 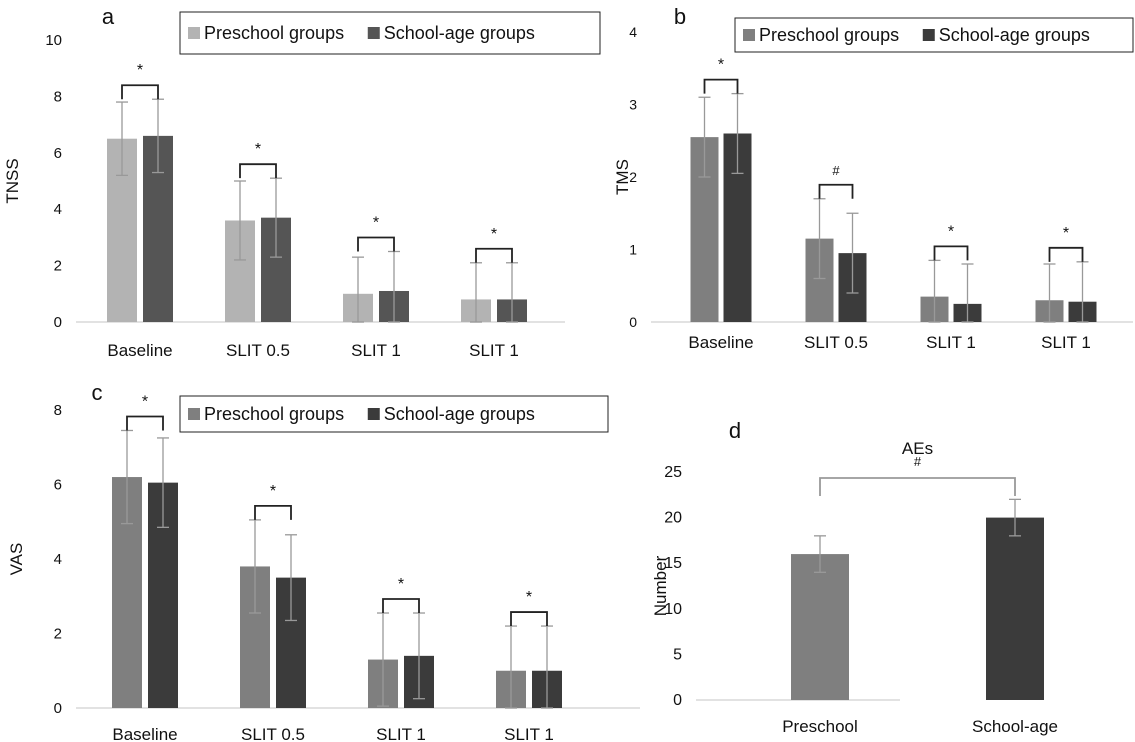 What do you see at coordinates (16, 559) in the screenshot?
I see `y-axis-label: VAS` at bounding box center [16, 559].